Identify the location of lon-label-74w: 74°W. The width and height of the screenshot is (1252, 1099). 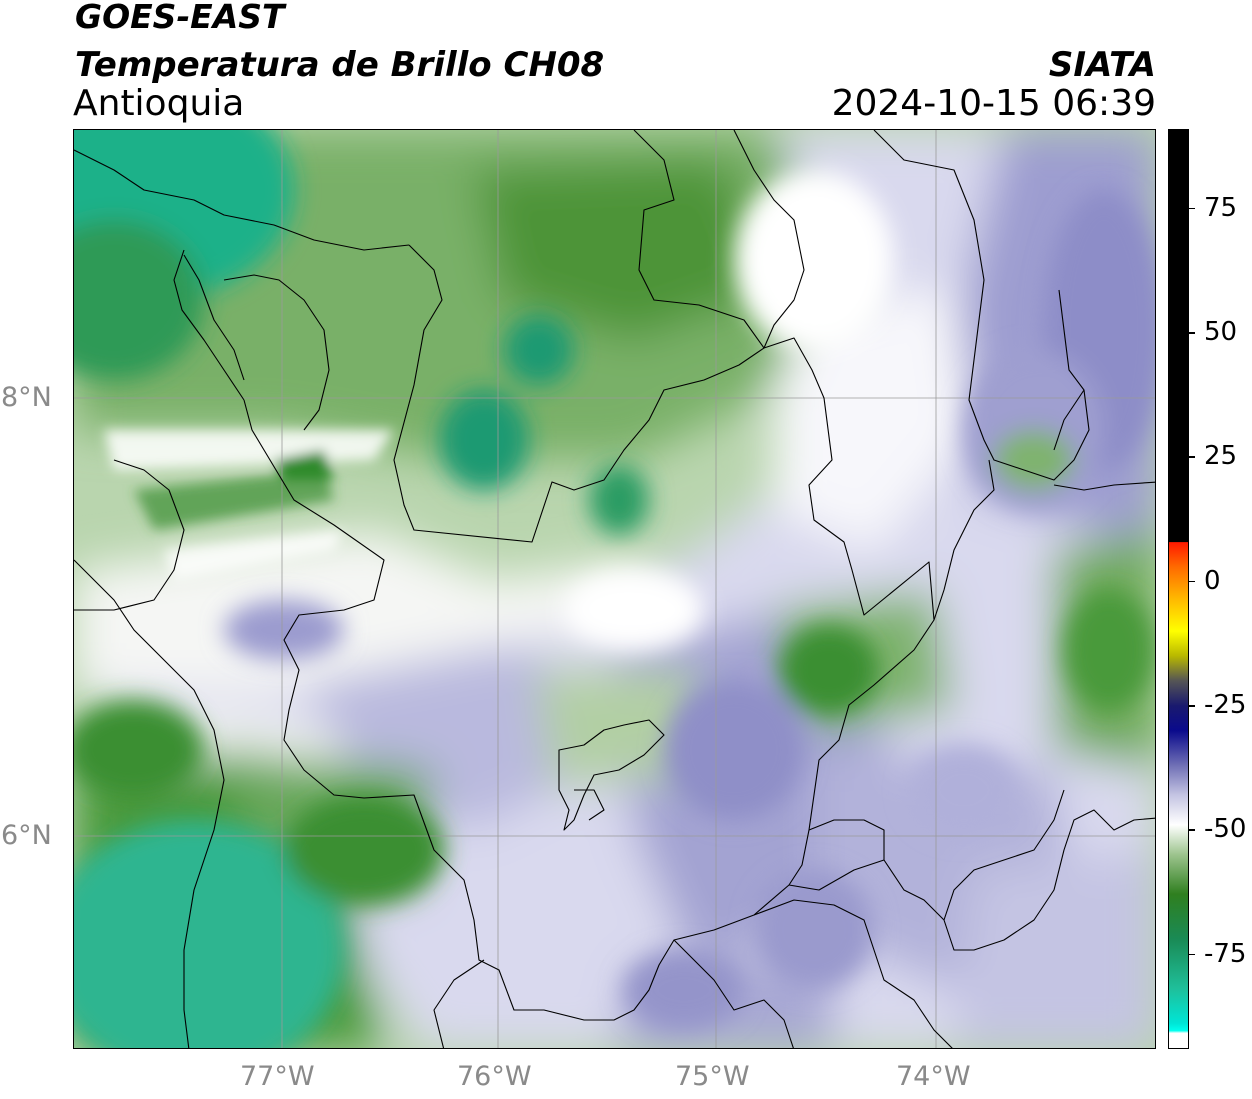
(933, 1076).